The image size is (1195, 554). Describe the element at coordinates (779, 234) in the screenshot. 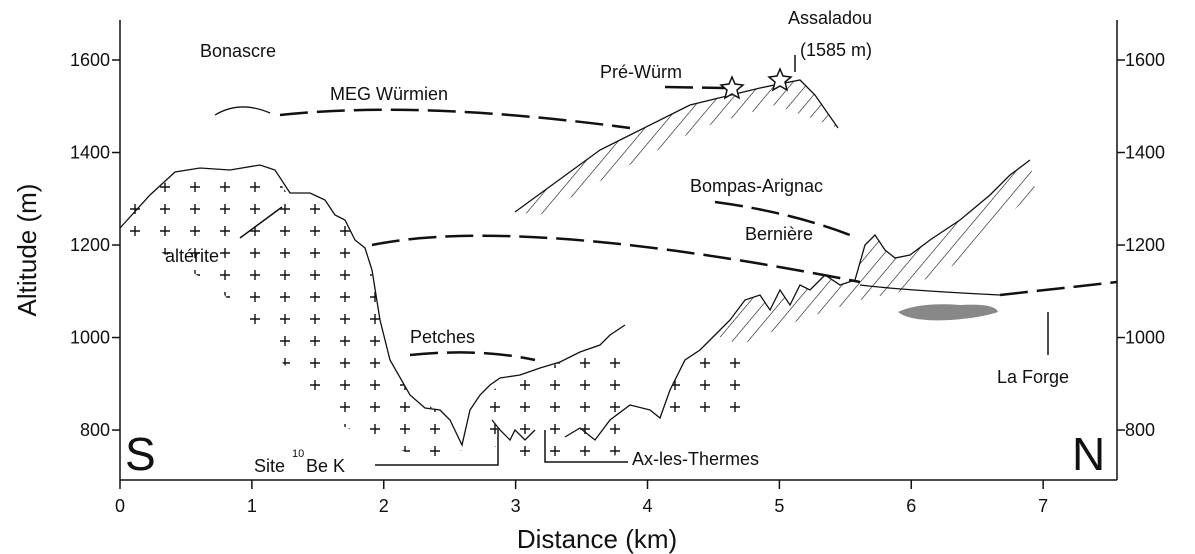

I see `label: Bernière` at that location.